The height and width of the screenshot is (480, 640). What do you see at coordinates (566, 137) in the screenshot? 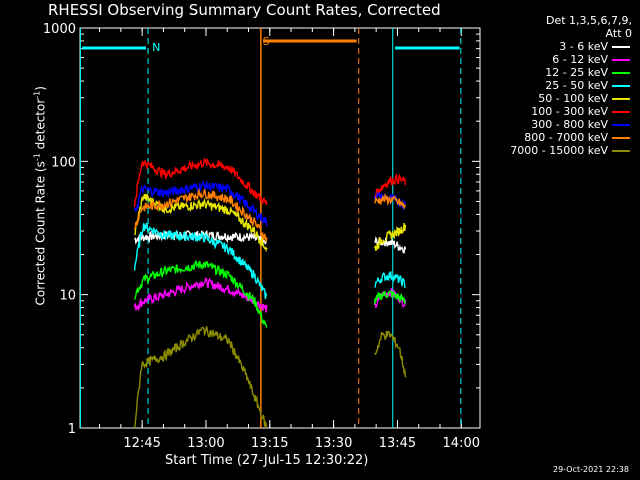
I see `legend-label: 800 - 7000 keV` at bounding box center [566, 137].